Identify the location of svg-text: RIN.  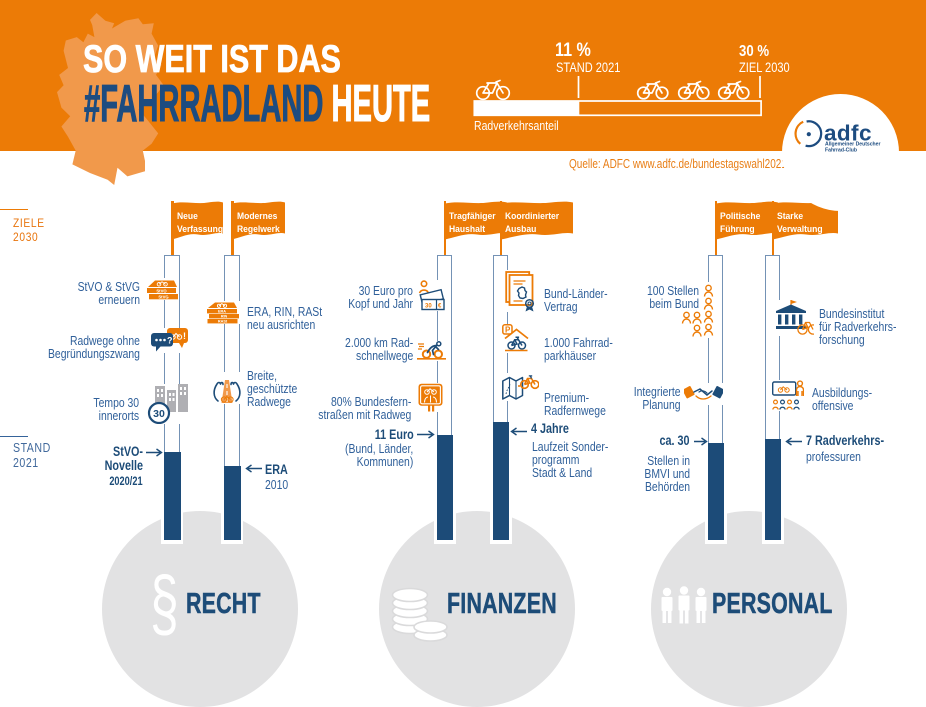
(224, 317).